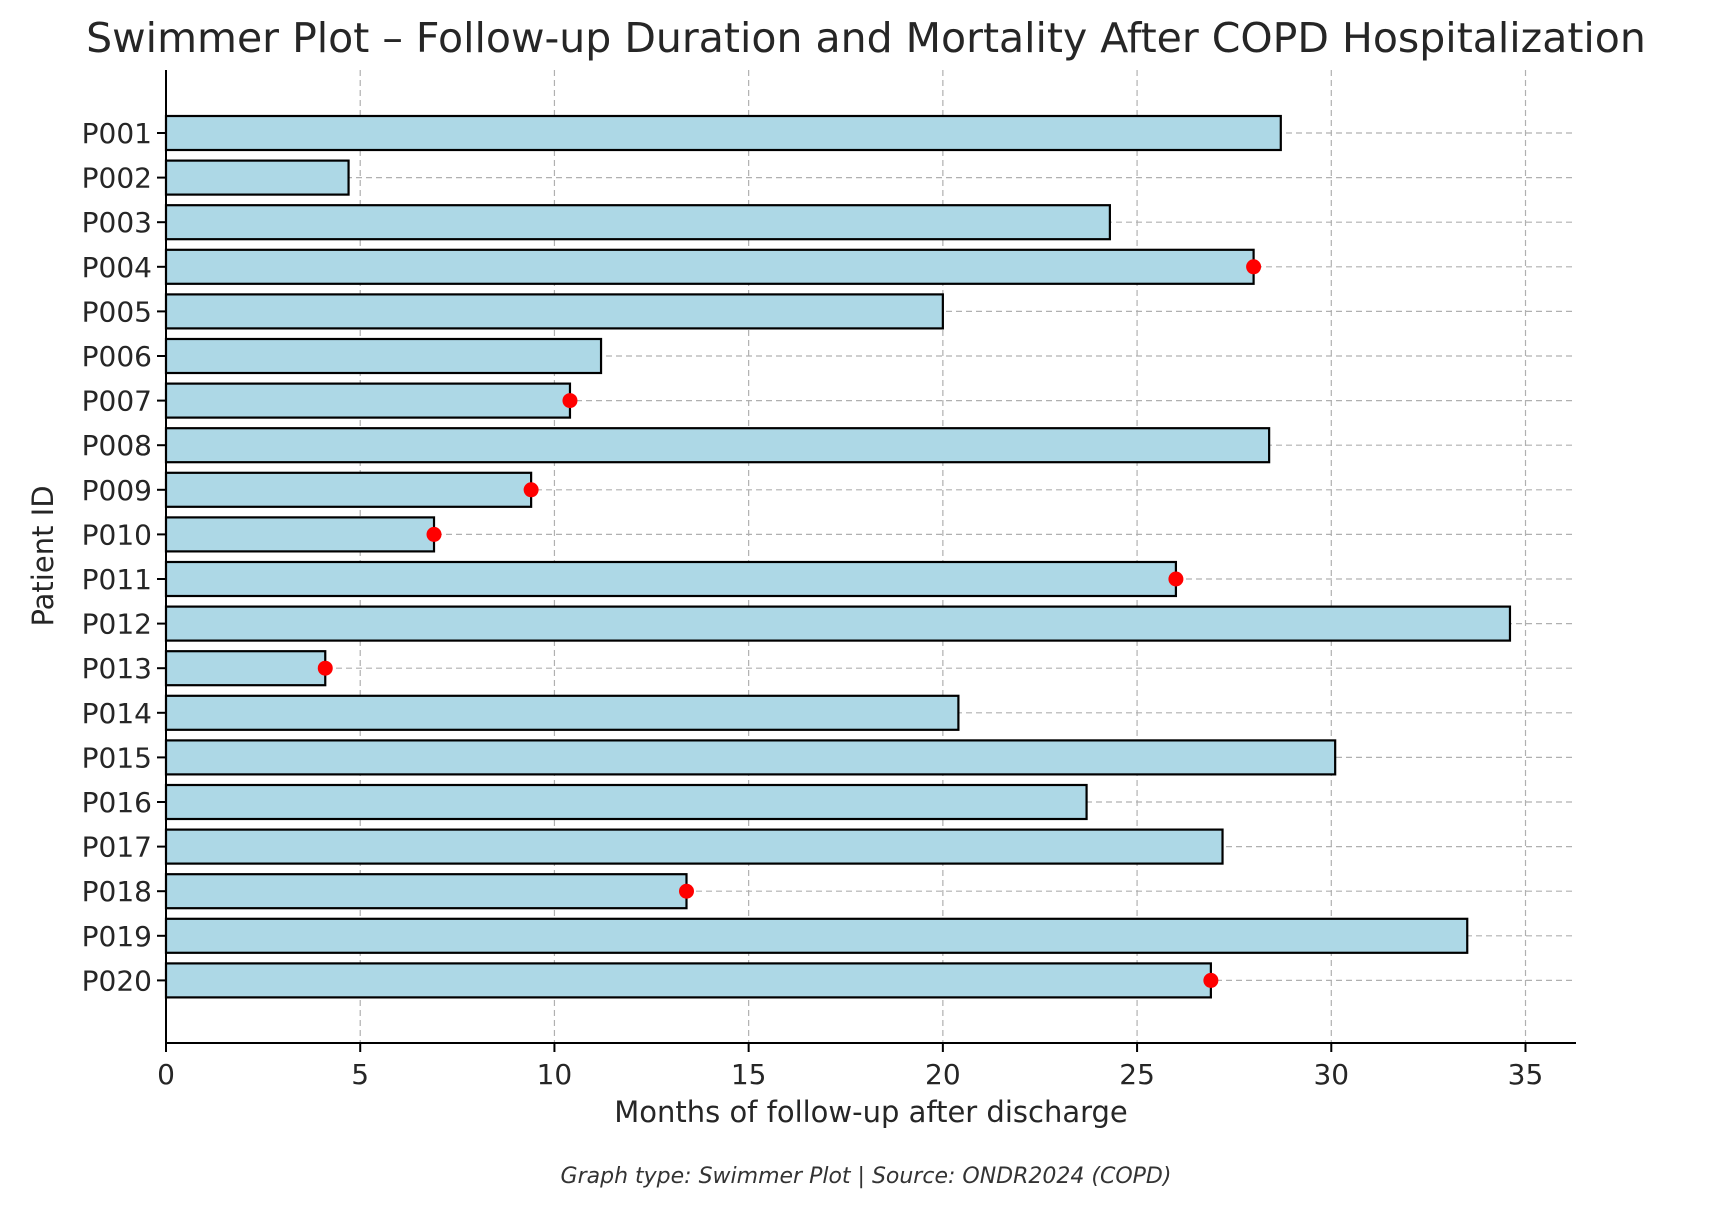  Describe the element at coordinates (117, 936) in the screenshot. I see `y-tick-label: P019` at that location.